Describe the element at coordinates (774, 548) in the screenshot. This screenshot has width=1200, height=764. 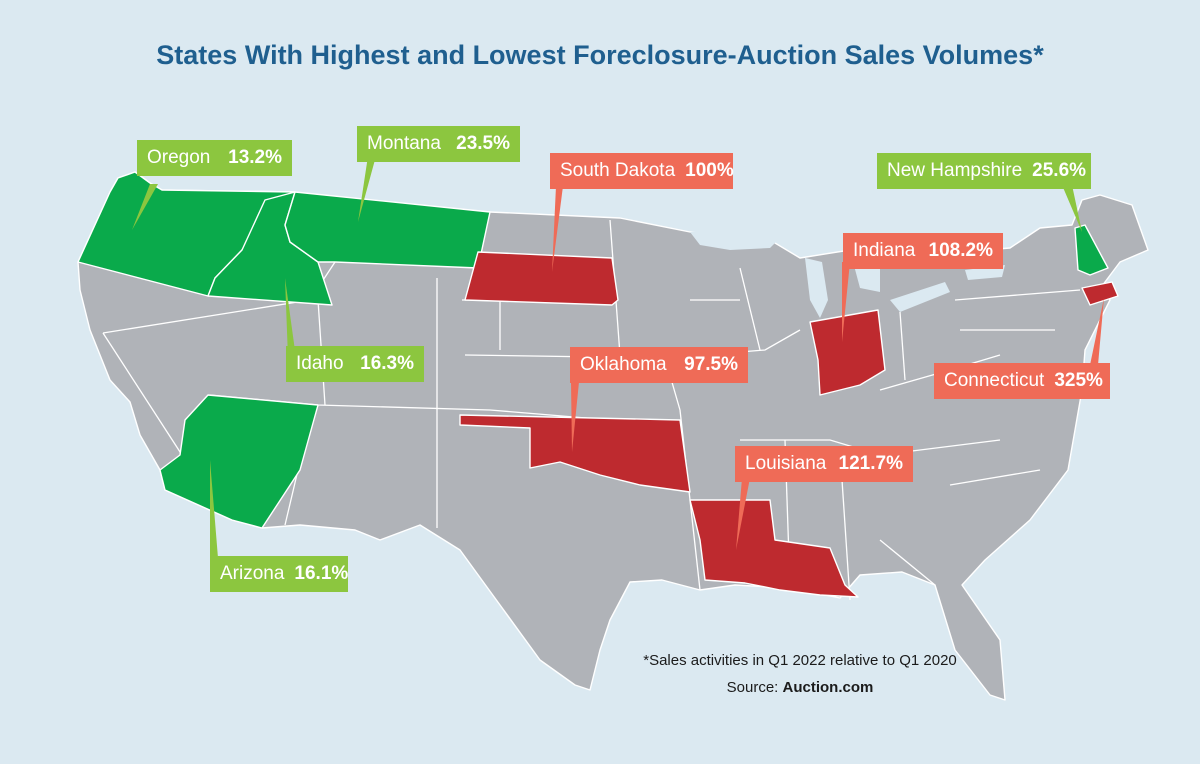
I see `state-louisiana` at that location.